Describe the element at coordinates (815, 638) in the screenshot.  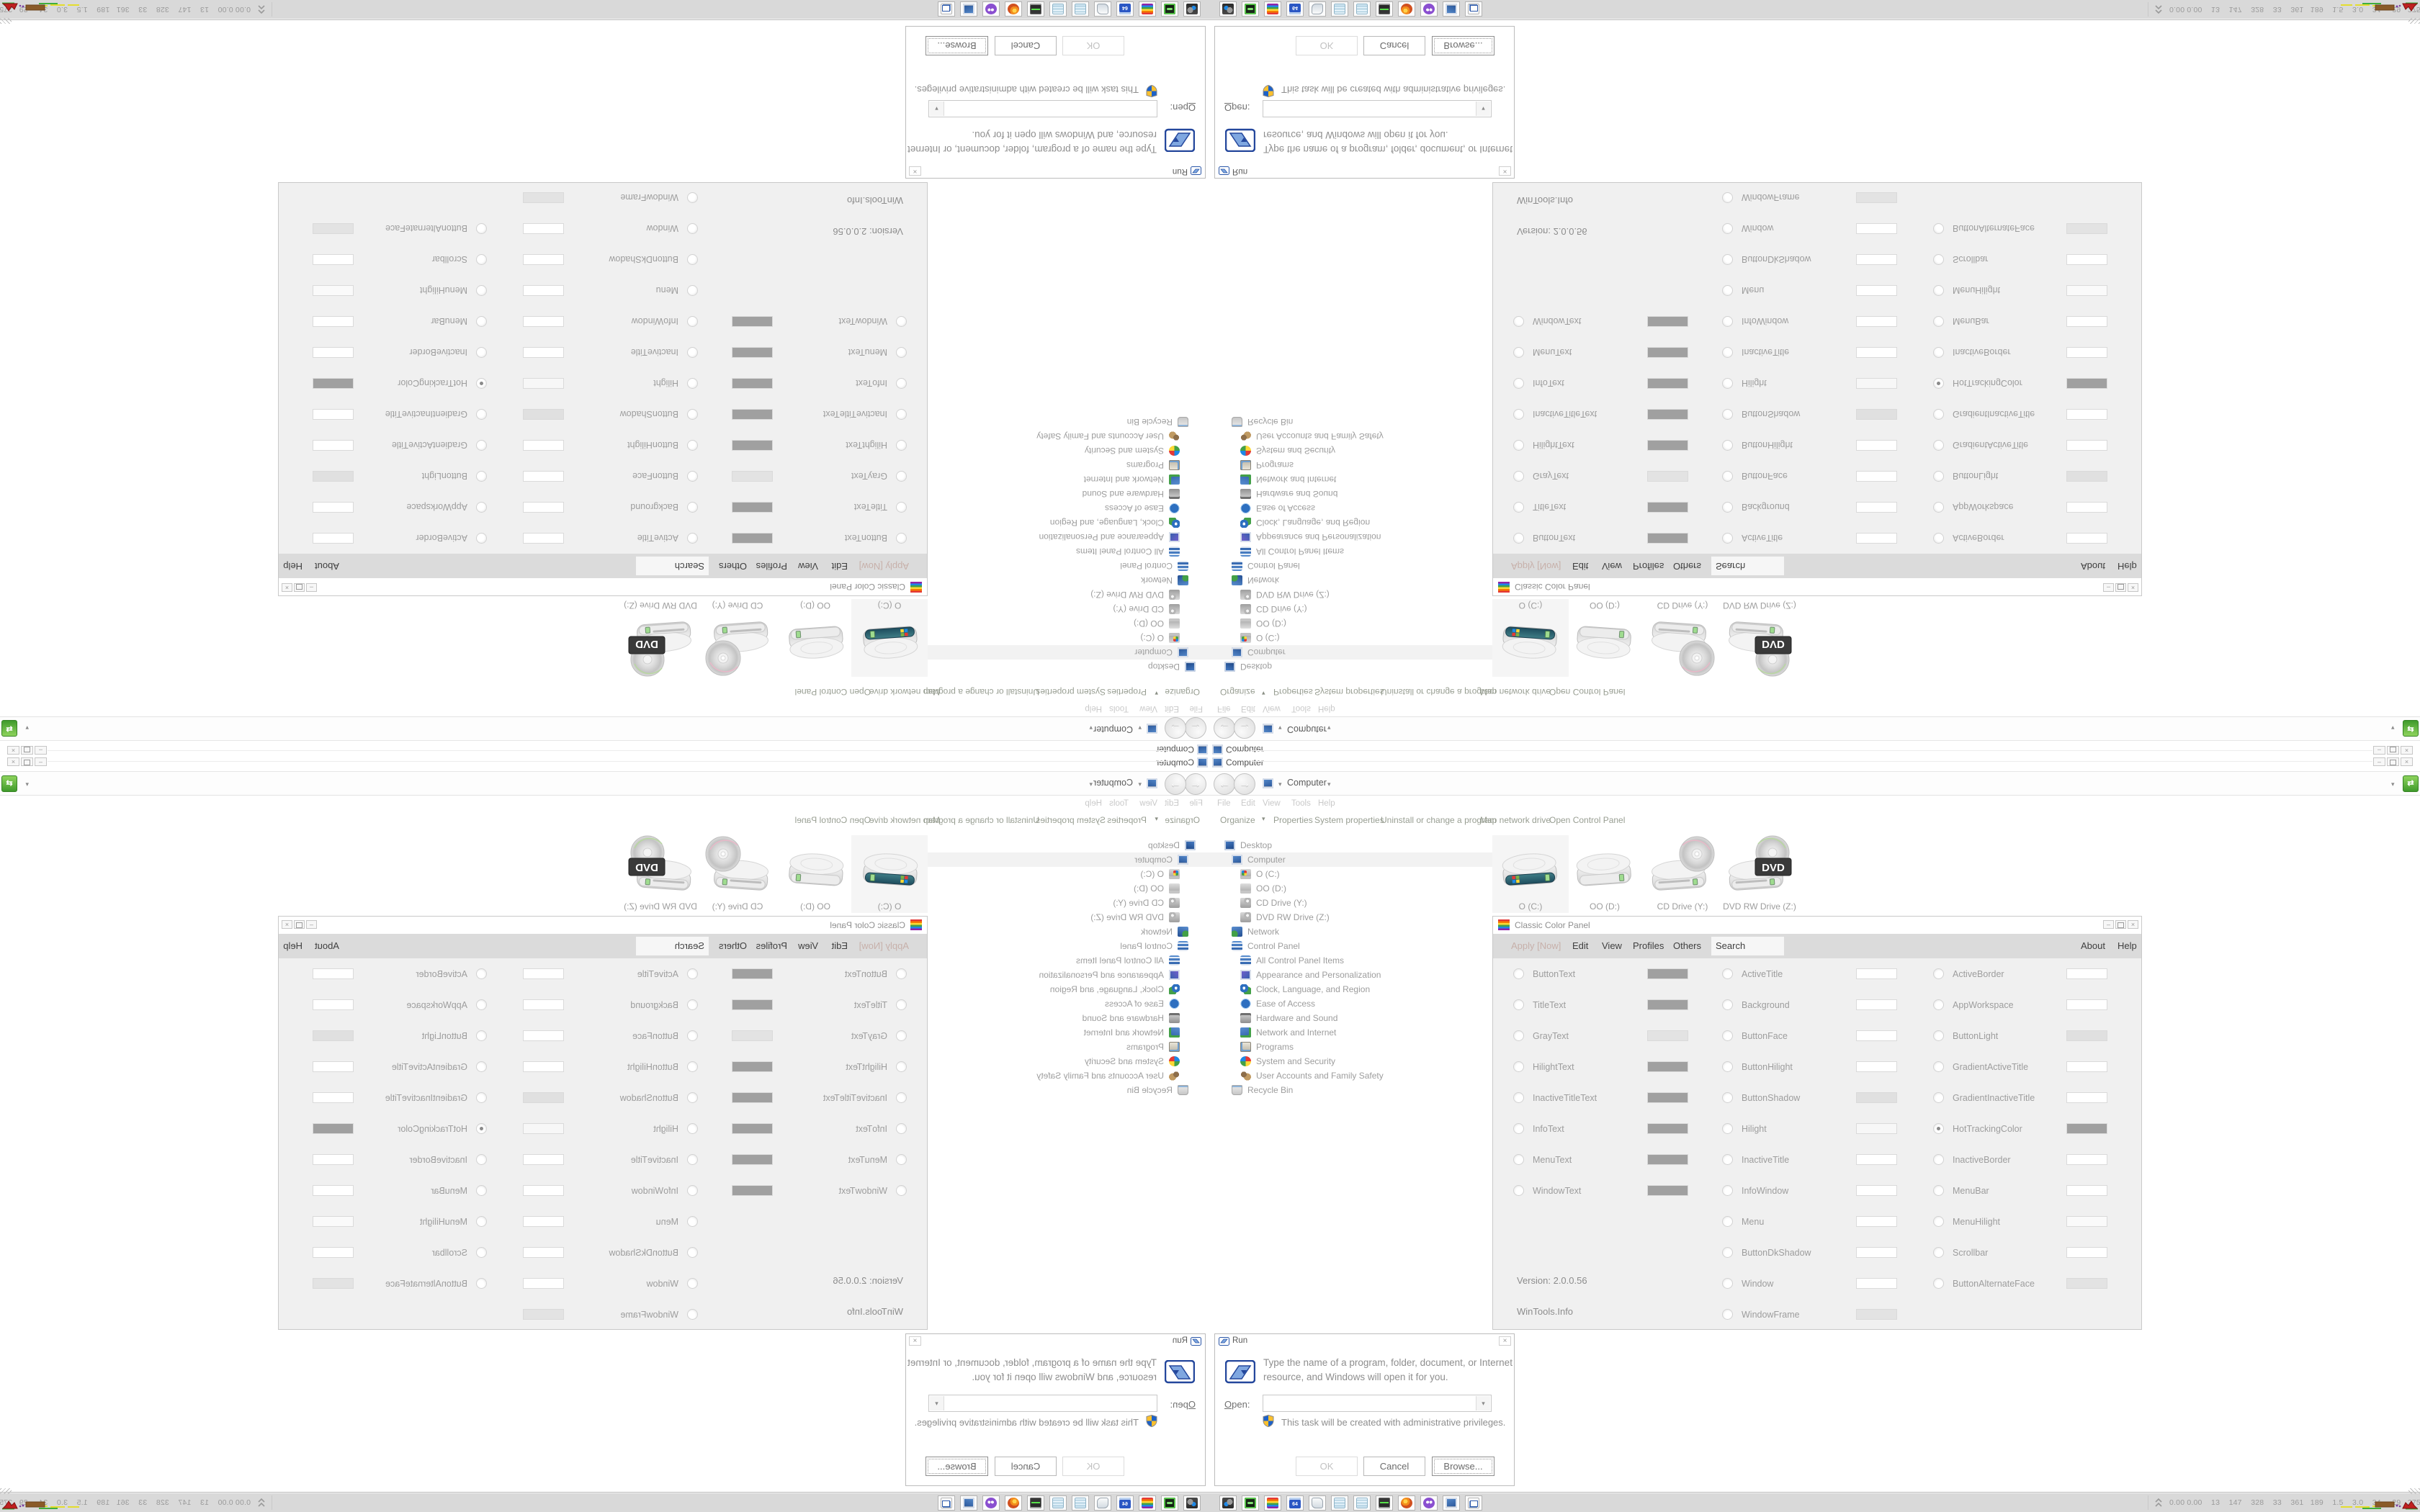
I see `drive-item-d: OO (D:)` at that location.